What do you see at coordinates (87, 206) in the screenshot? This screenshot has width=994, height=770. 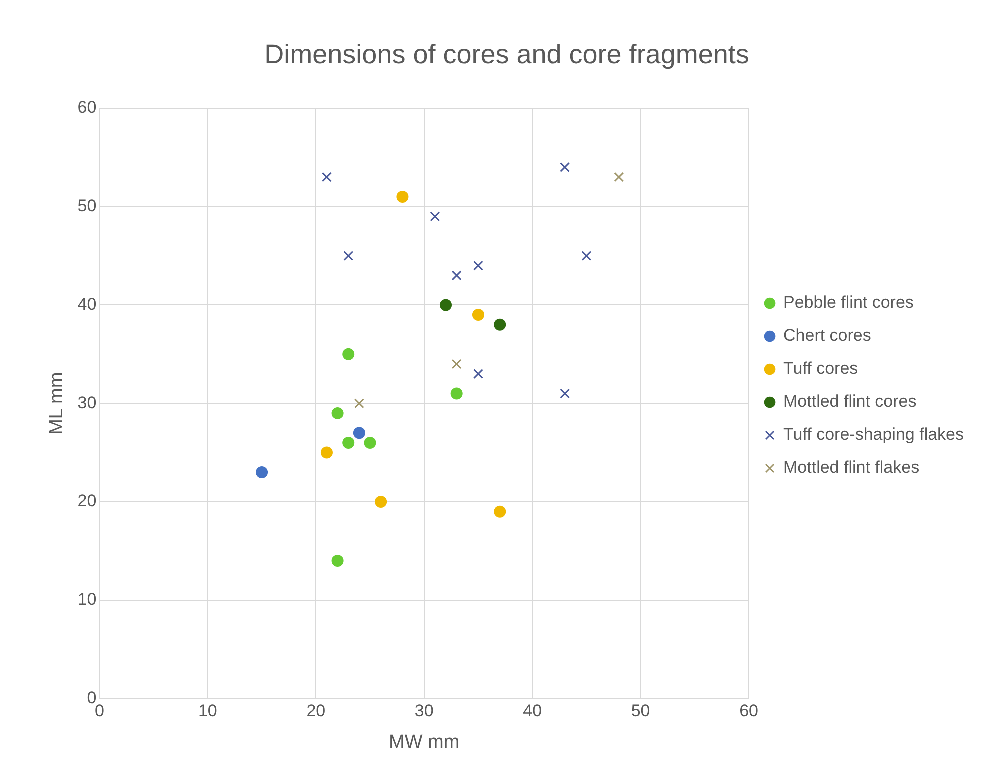 I see `y-tick-label: 50` at bounding box center [87, 206].